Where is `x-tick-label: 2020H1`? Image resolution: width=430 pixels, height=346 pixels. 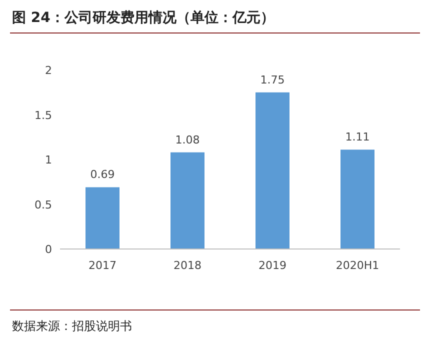 x-tick-label: 2020H1 is located at coordinates (358, 265).